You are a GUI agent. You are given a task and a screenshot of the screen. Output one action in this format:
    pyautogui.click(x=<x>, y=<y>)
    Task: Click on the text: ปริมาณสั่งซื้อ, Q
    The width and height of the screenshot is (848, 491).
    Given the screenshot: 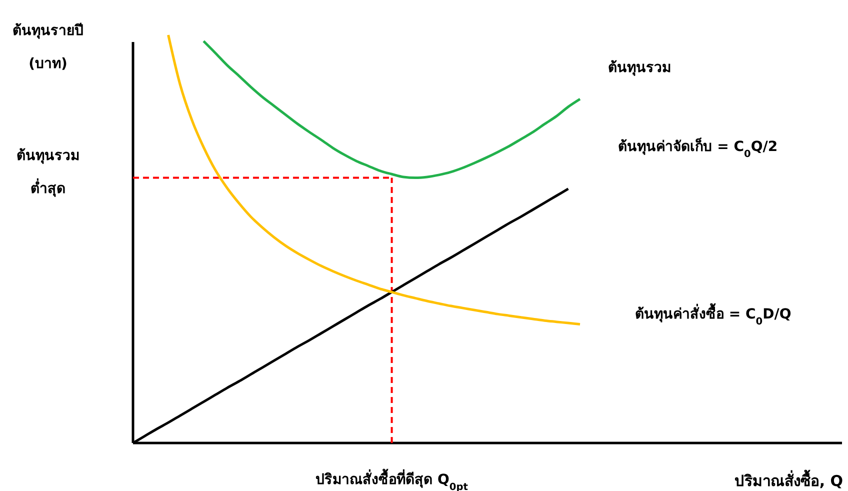 What is the action you would take?
    pyautogui.click(x=788, y=479)
    